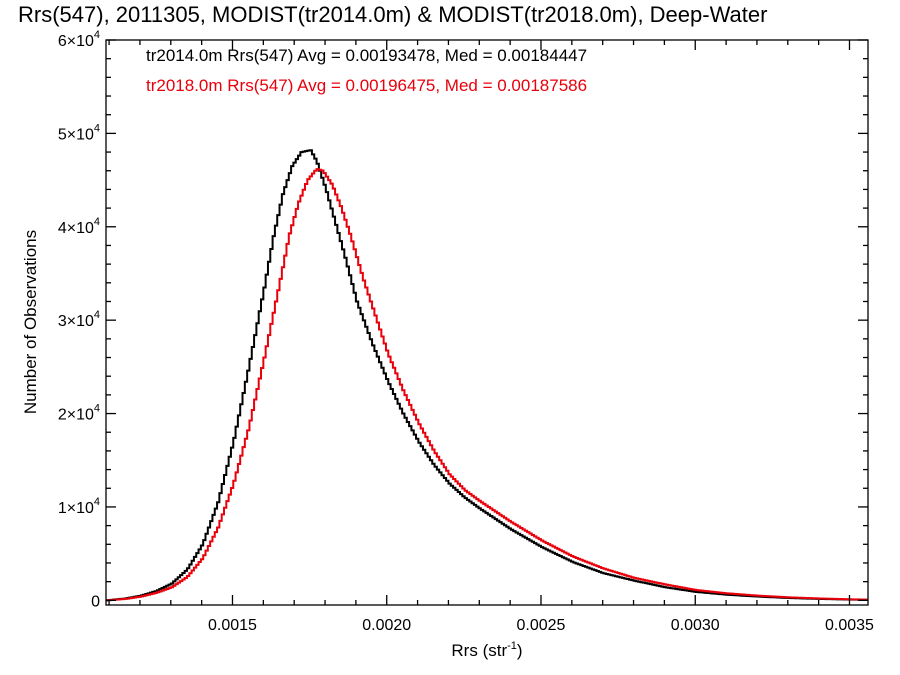 The width and height of the screenshot is (900, 675). I want to click on y-tick-label: 5×10⁴, so click(79, 132).